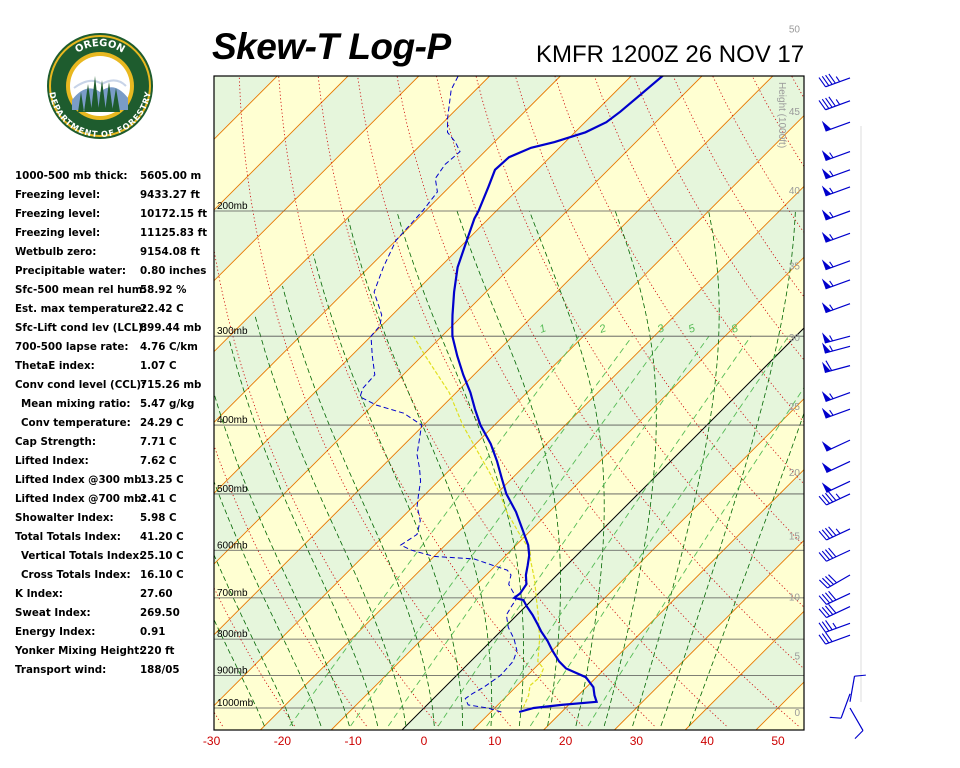 The height and width of the screenshot is (768, 960). I want to click on index-value: 5605.00 m, so click(171, 176).